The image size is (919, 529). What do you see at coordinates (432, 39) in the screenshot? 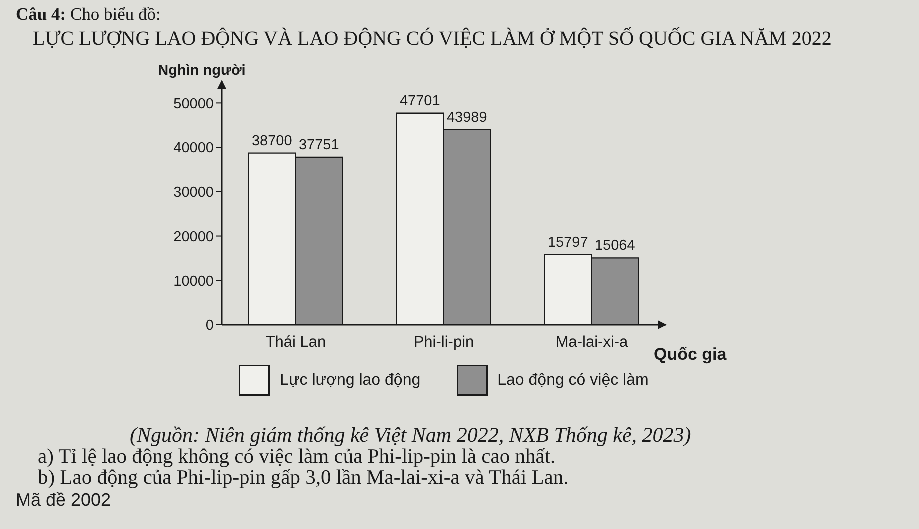
I see `chart-title: LỰC LƯỢNG LAO ĐỘNG VÀ LAO ĐỘNG CÓ VIỆC LÀM Ở MỘT SỐ QUỐC GIA NĂM 2022` at bounding box center [432, 39].